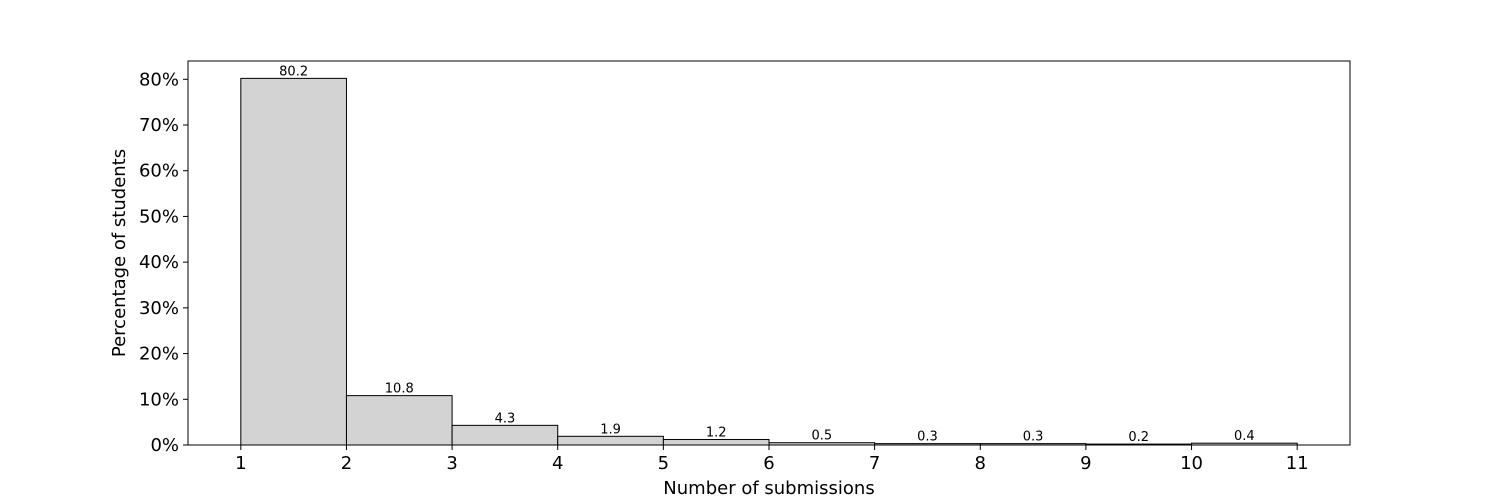  What do you see at coordinates (768, 463) in the screenshot?
I see `x-tick-label-6: 6` at bounding box center [768, 463].